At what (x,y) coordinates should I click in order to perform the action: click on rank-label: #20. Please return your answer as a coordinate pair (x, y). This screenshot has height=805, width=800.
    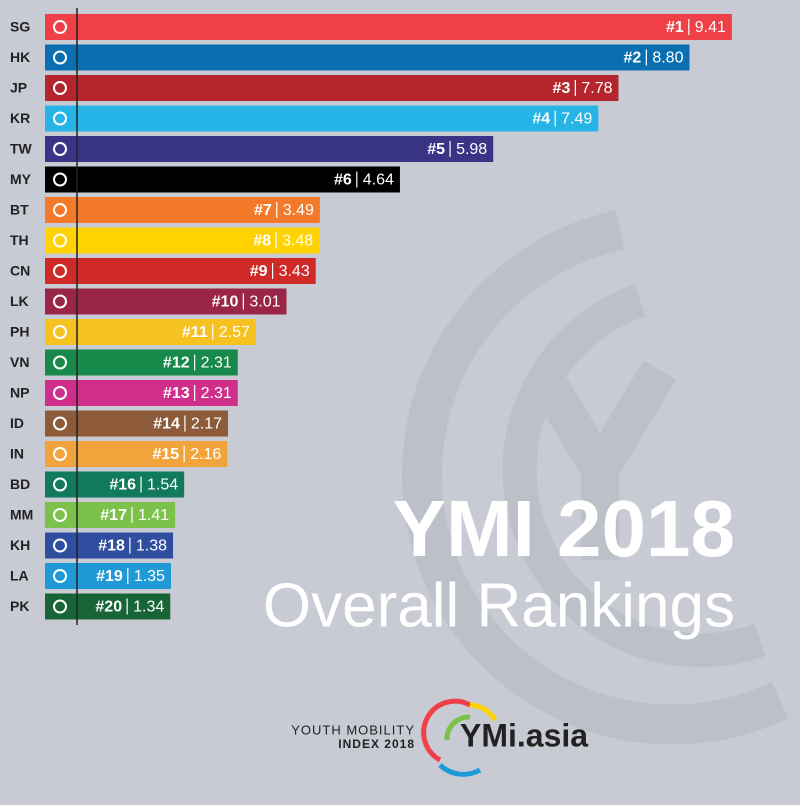
    Looking at the image, I should click on (108, 607).